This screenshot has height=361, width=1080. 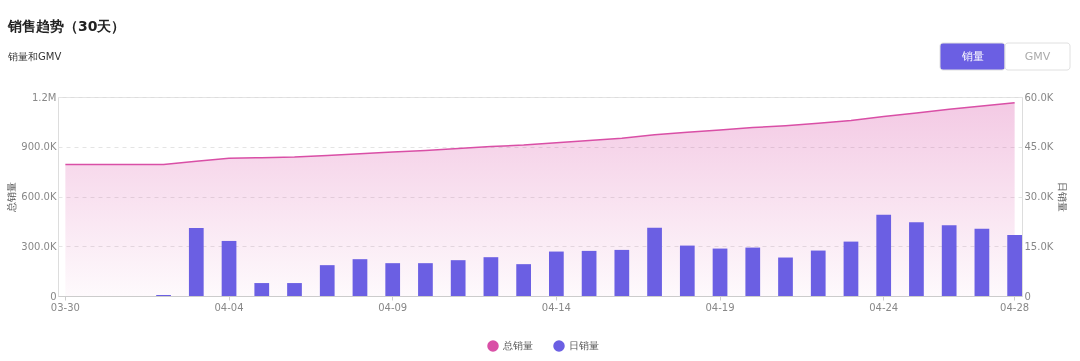 What do you see at coordinates (517, 345) in the screenshot?
I see `legend-label: 总销量` at bounding box center [517, 345].